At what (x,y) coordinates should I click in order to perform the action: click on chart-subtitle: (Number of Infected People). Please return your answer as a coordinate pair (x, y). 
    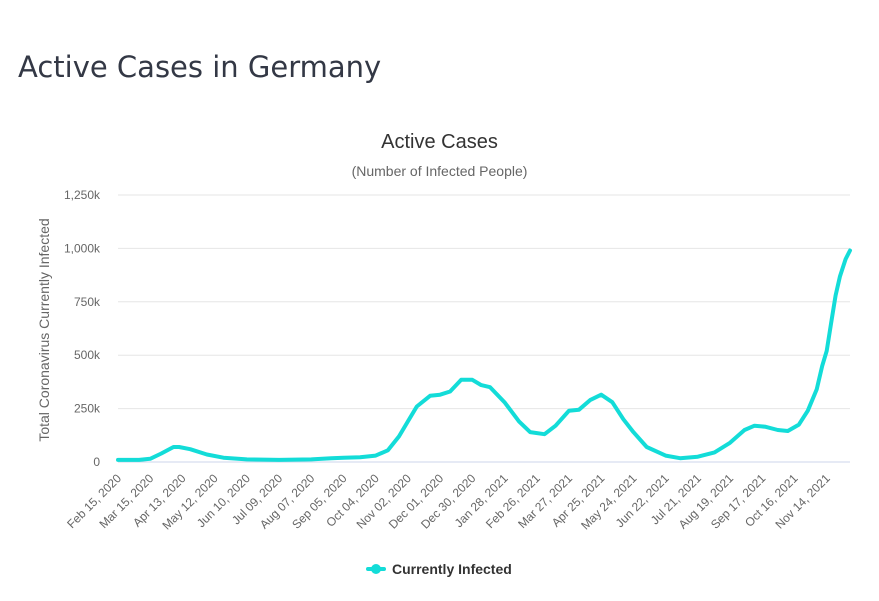
    Looking at the image, I should click on (439, 171).